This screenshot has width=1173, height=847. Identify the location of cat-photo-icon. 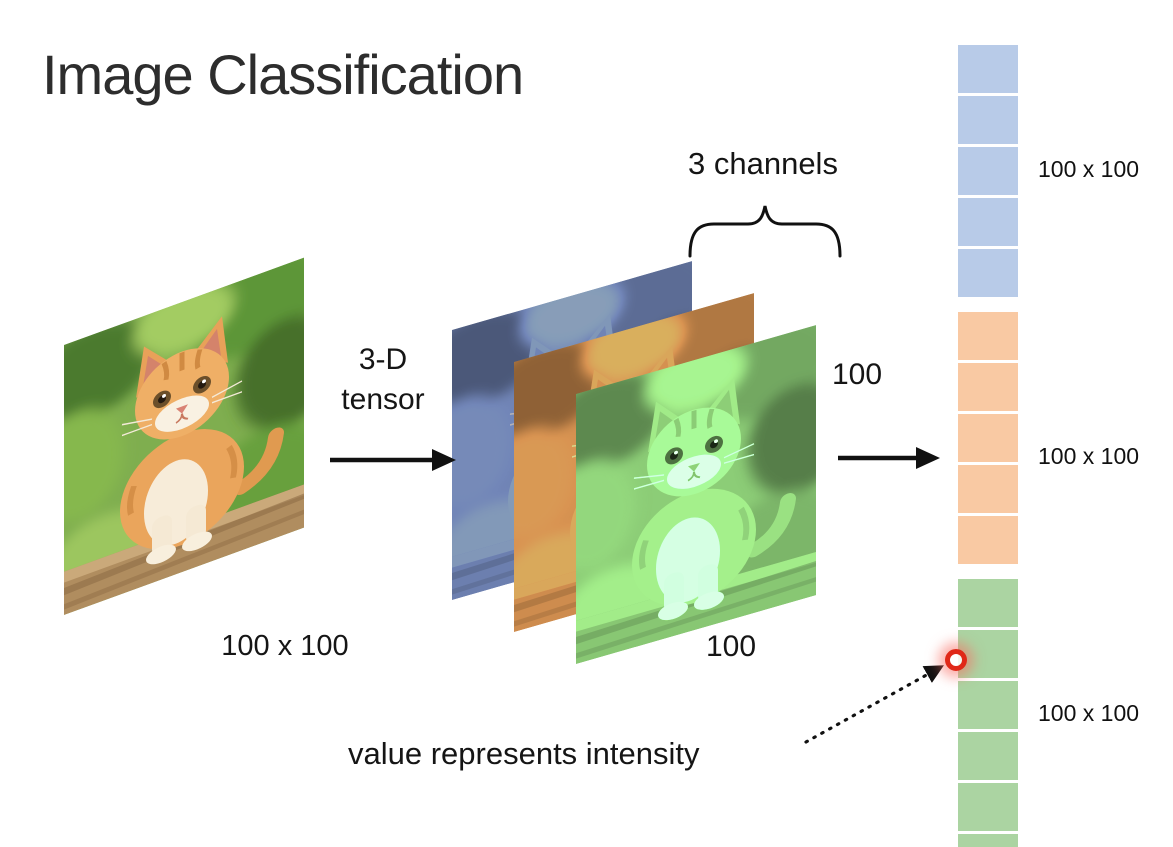
(184, 436).